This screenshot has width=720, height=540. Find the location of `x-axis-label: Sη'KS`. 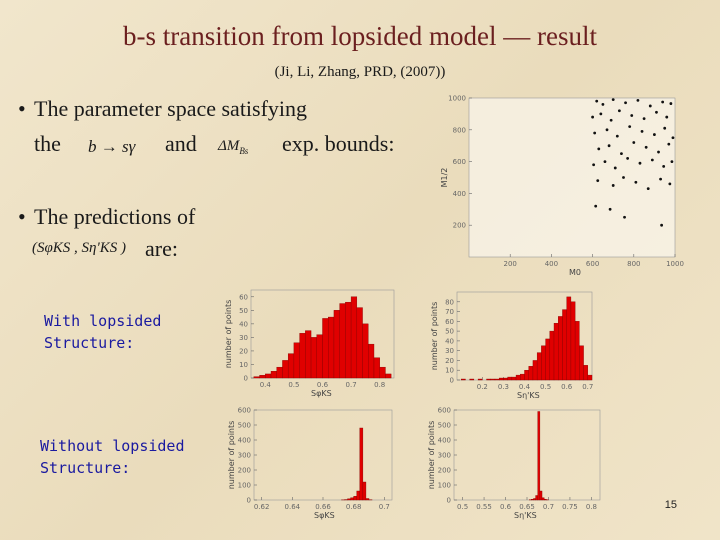

x-axis-label: Sη'KS is located at coordinates (525, 515).